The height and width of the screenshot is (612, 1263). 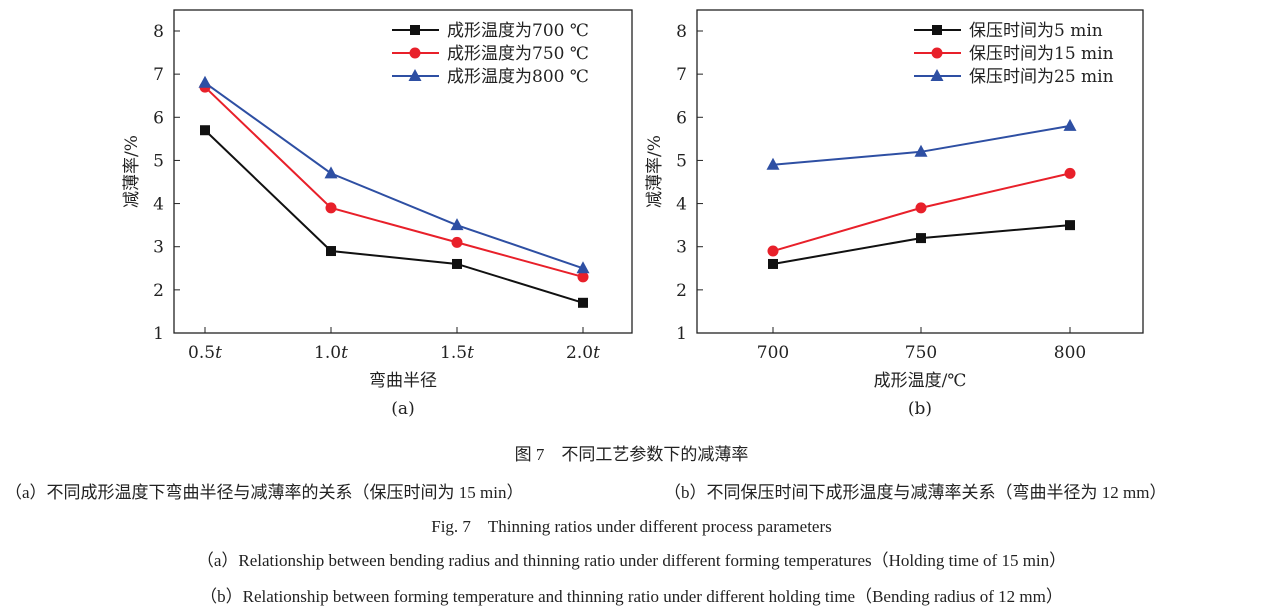 I want to click on panel-label: (b), so click(x=920, y=409).